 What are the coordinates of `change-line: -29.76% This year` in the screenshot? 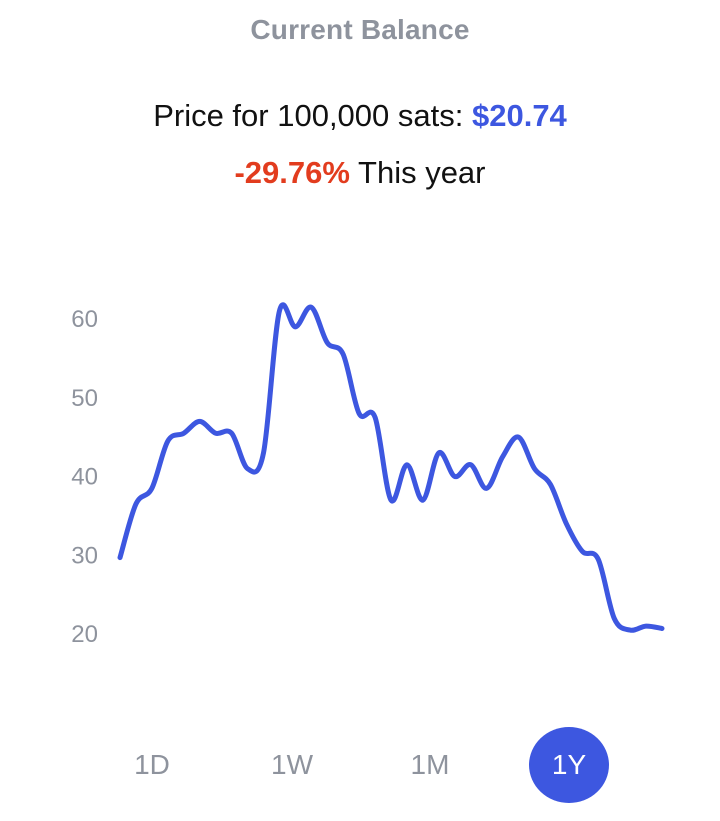 It's located at (360, 173).